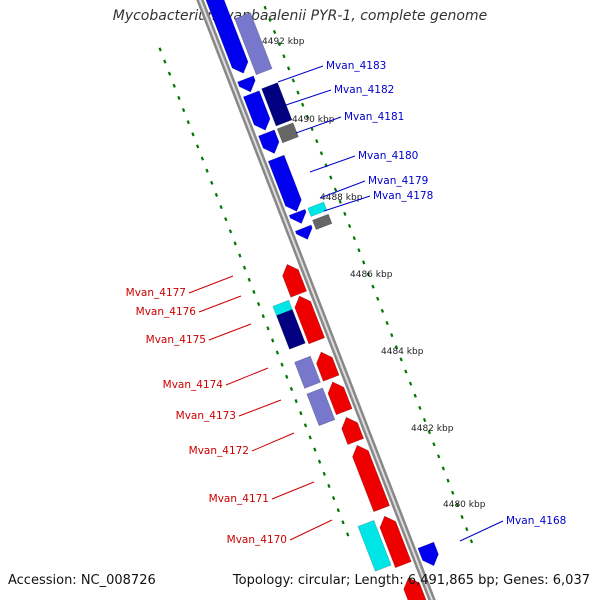 This screenshot has height=600, width=600. I want to click on gene-label: Mvan_4176, so click(166, 312).